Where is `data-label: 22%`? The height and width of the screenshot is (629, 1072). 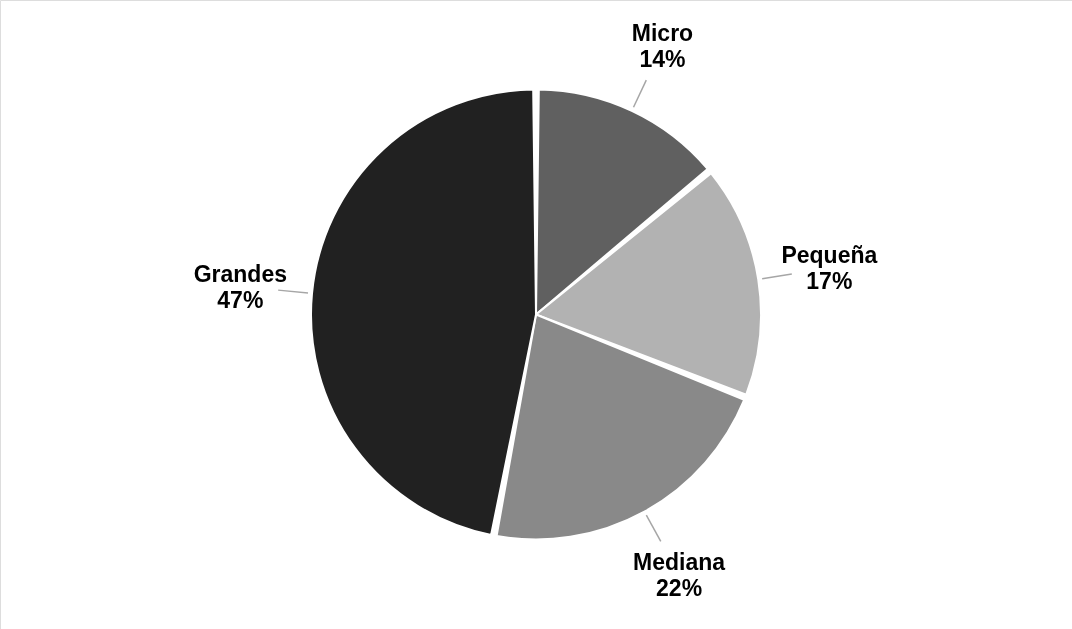 data-label: 22% is located at coordinates (679, 587).